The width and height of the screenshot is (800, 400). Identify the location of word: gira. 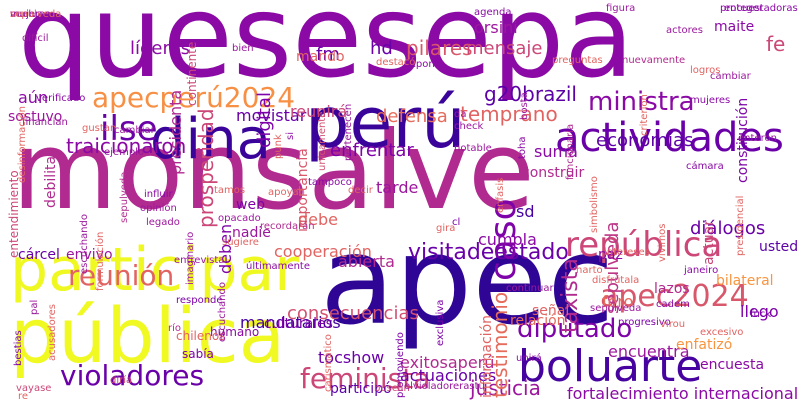
(446, 228).